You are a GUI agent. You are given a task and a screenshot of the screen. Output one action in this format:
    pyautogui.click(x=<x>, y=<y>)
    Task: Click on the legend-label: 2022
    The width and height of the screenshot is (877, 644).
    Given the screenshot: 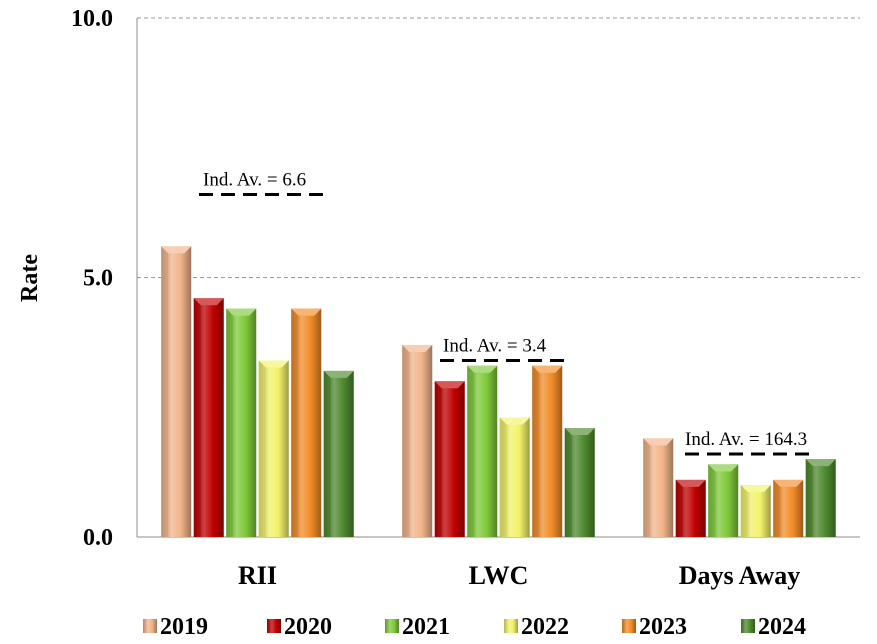 What is the action you would take?
    pyautogui.click(x=545, y=627)
    